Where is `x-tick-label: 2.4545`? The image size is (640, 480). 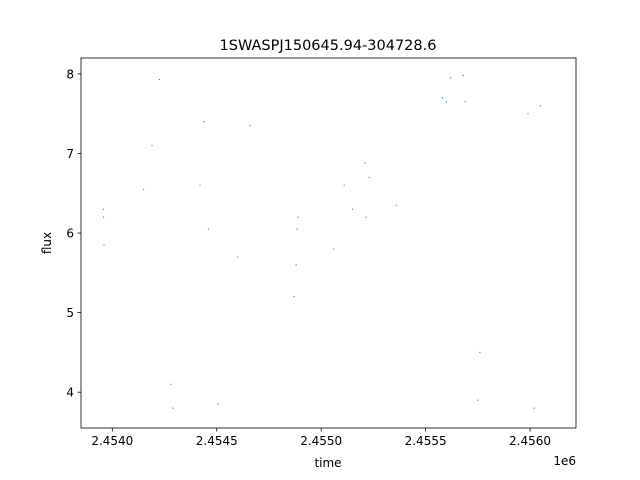
x-tick-label: 2.4545 is located at coordinates (217, 441).